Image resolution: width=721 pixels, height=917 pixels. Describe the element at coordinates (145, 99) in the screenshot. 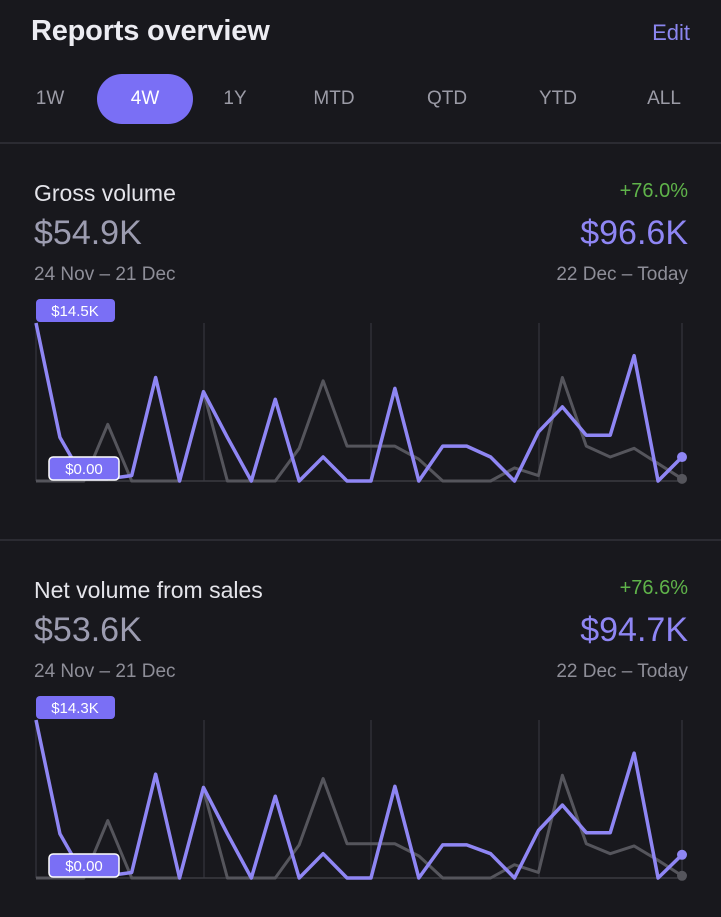

I see `range-4w: 4W` at that location.